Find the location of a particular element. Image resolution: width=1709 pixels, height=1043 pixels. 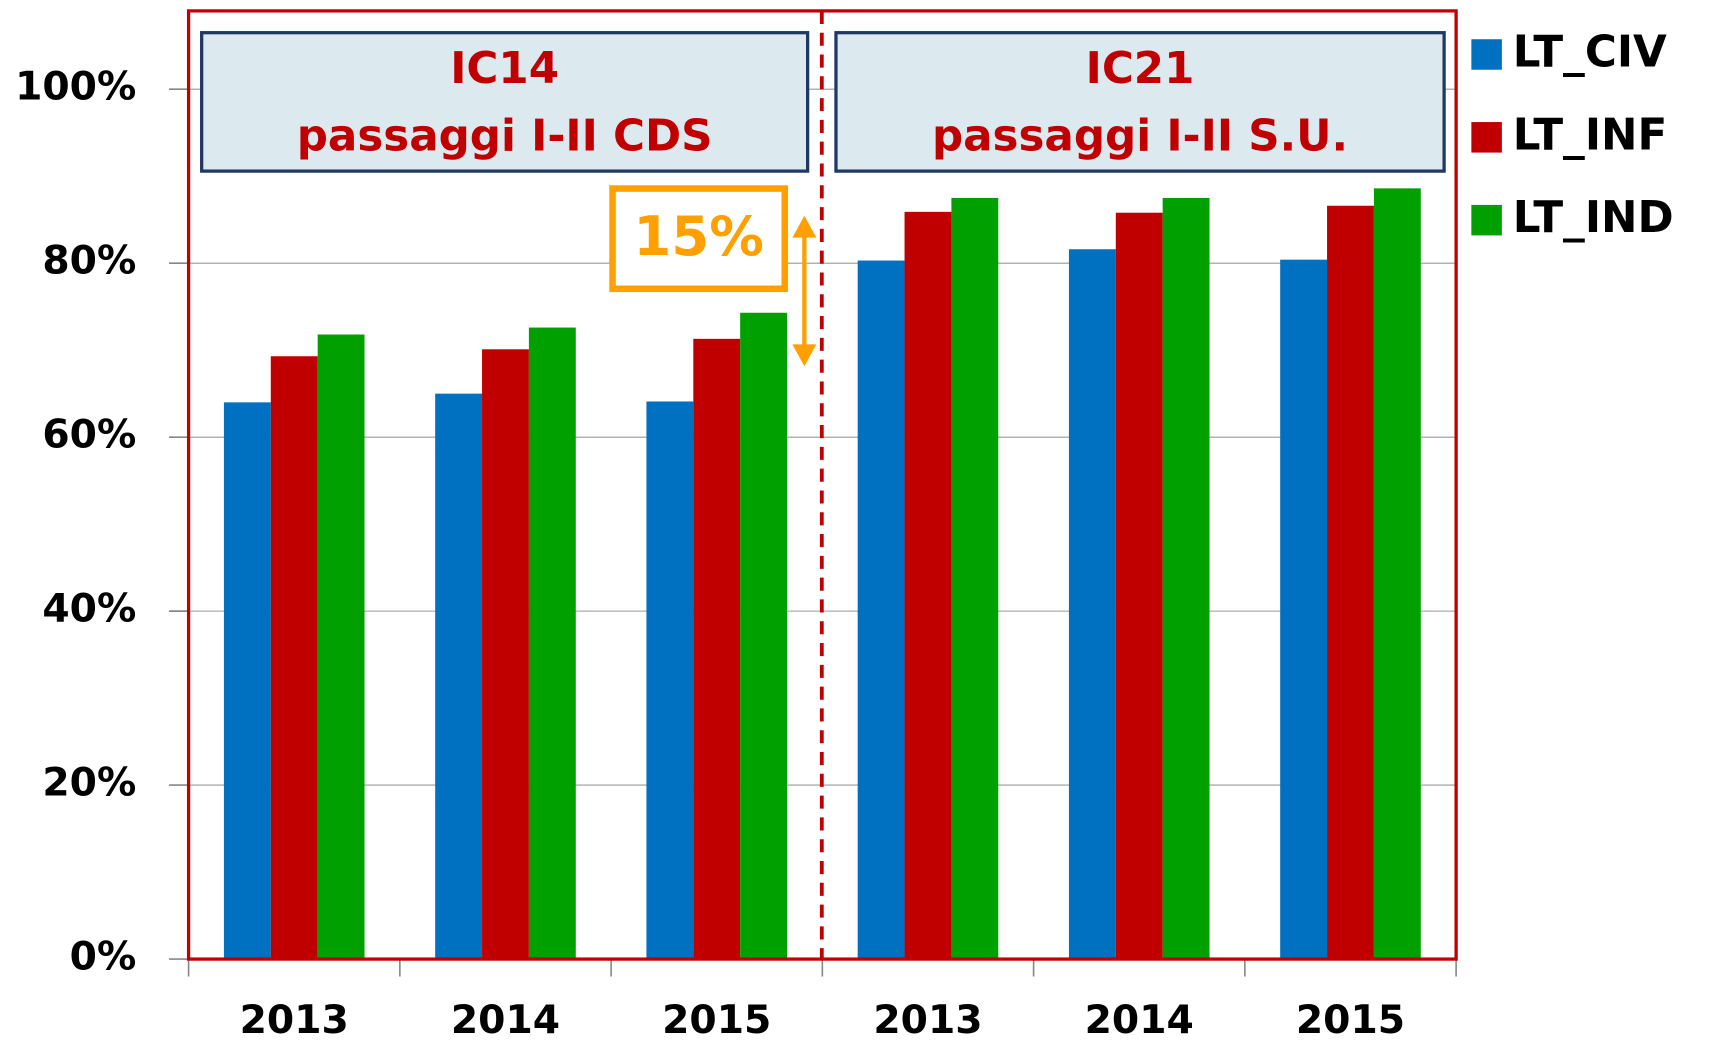

double-arrow is located at coordinates (804, 291).